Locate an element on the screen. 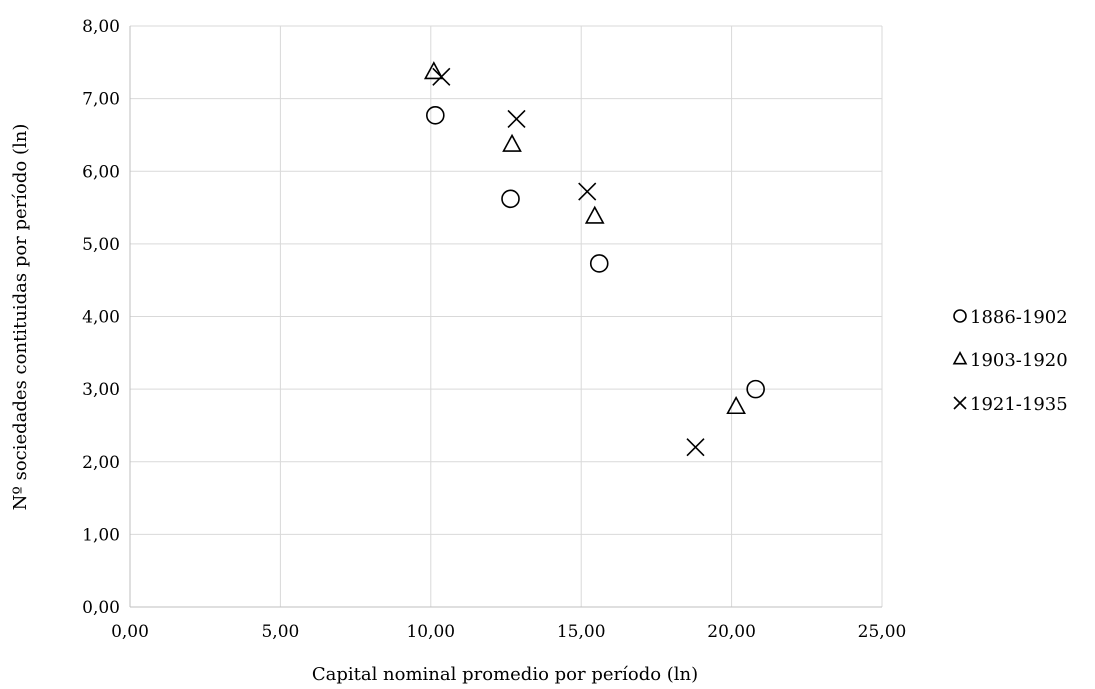  legend-marker-circle is located at coordinates (960, 316).